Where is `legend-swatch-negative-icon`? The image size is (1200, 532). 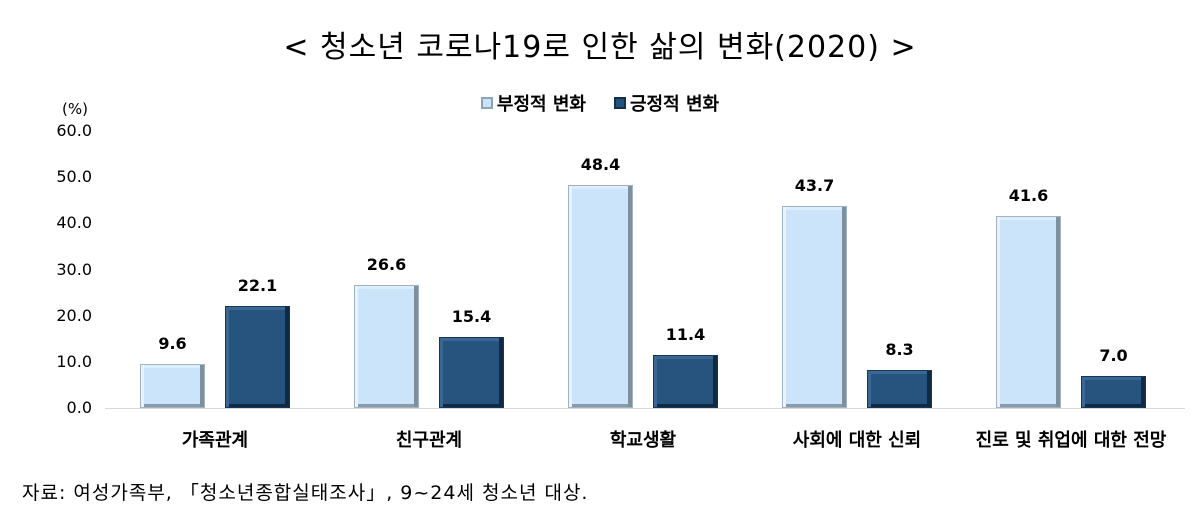
legend-swatch-negative-icon is located at coordinates (486, 103).